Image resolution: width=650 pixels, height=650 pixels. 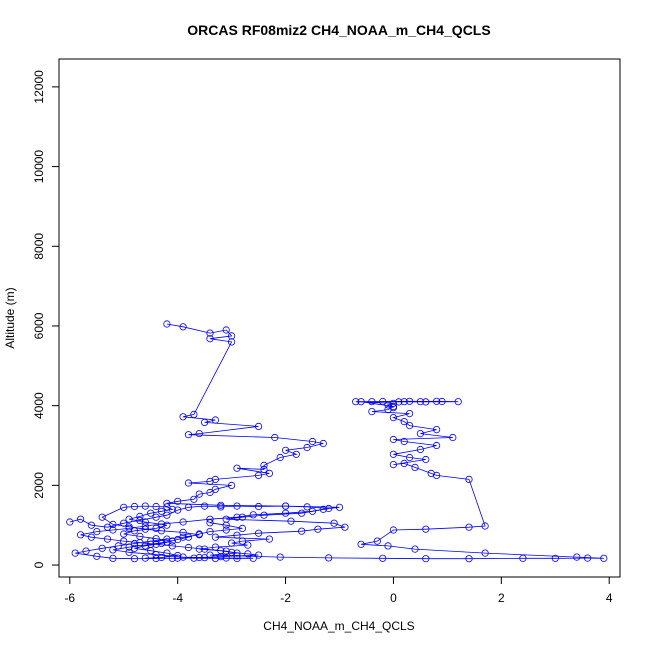 I want to click on x-tick-label: -2, so click(x=285, y=598).